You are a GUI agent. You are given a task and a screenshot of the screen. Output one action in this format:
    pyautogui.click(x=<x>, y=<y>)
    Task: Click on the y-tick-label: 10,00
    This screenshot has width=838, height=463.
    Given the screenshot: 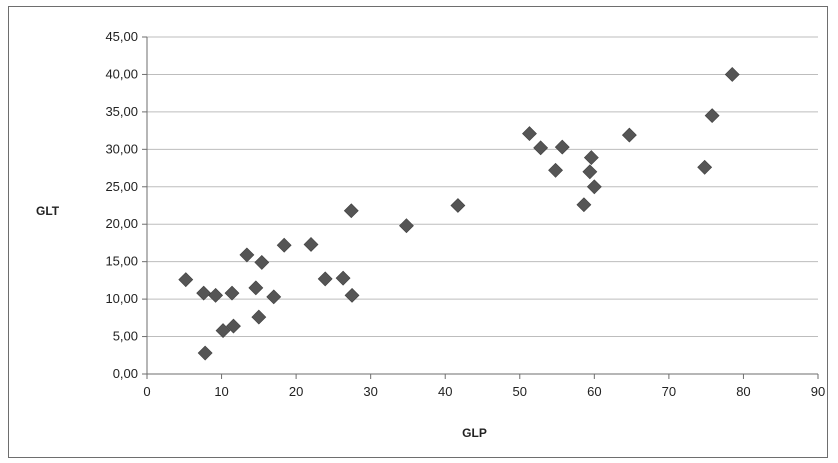 What is the action you would take?
    pyautogui.click(x=121, y=298)
    